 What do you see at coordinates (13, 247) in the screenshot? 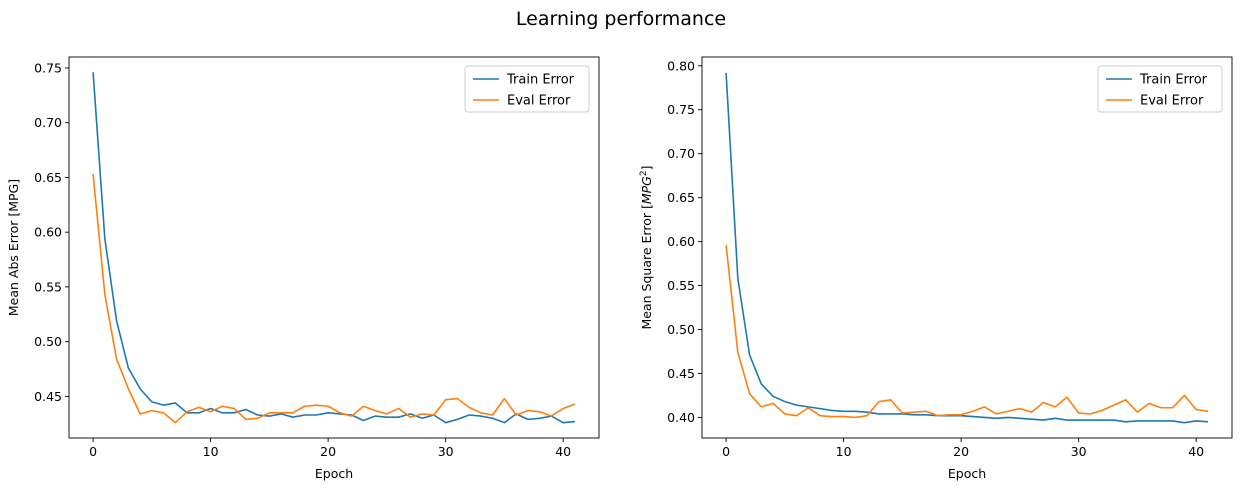
I see `y-axis-label: Mean Abs Error [MPG]` at bounding box center [13, 247].